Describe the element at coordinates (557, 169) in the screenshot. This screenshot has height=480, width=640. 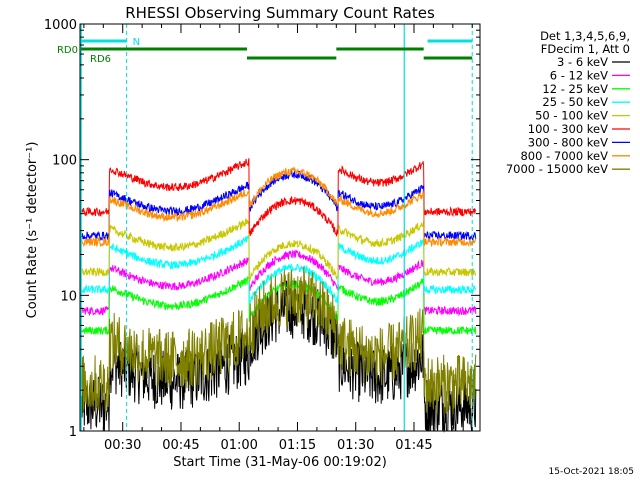
I see `legend-entry: 7000 - 15000 keV` at that location.